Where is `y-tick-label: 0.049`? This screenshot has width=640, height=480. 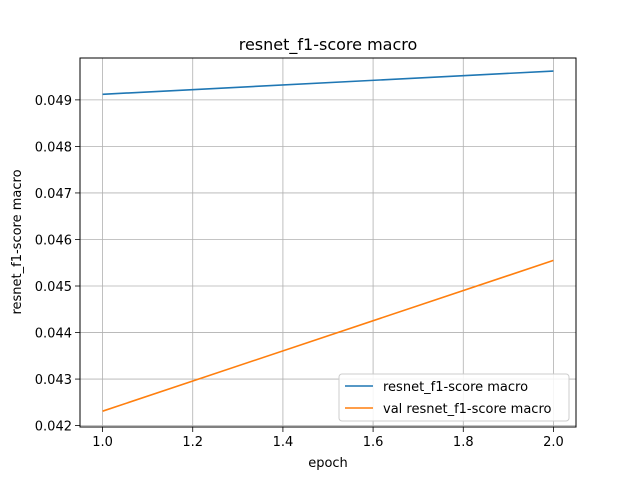 y-tick-label: 0.049 is located at coordinates (53, 101).